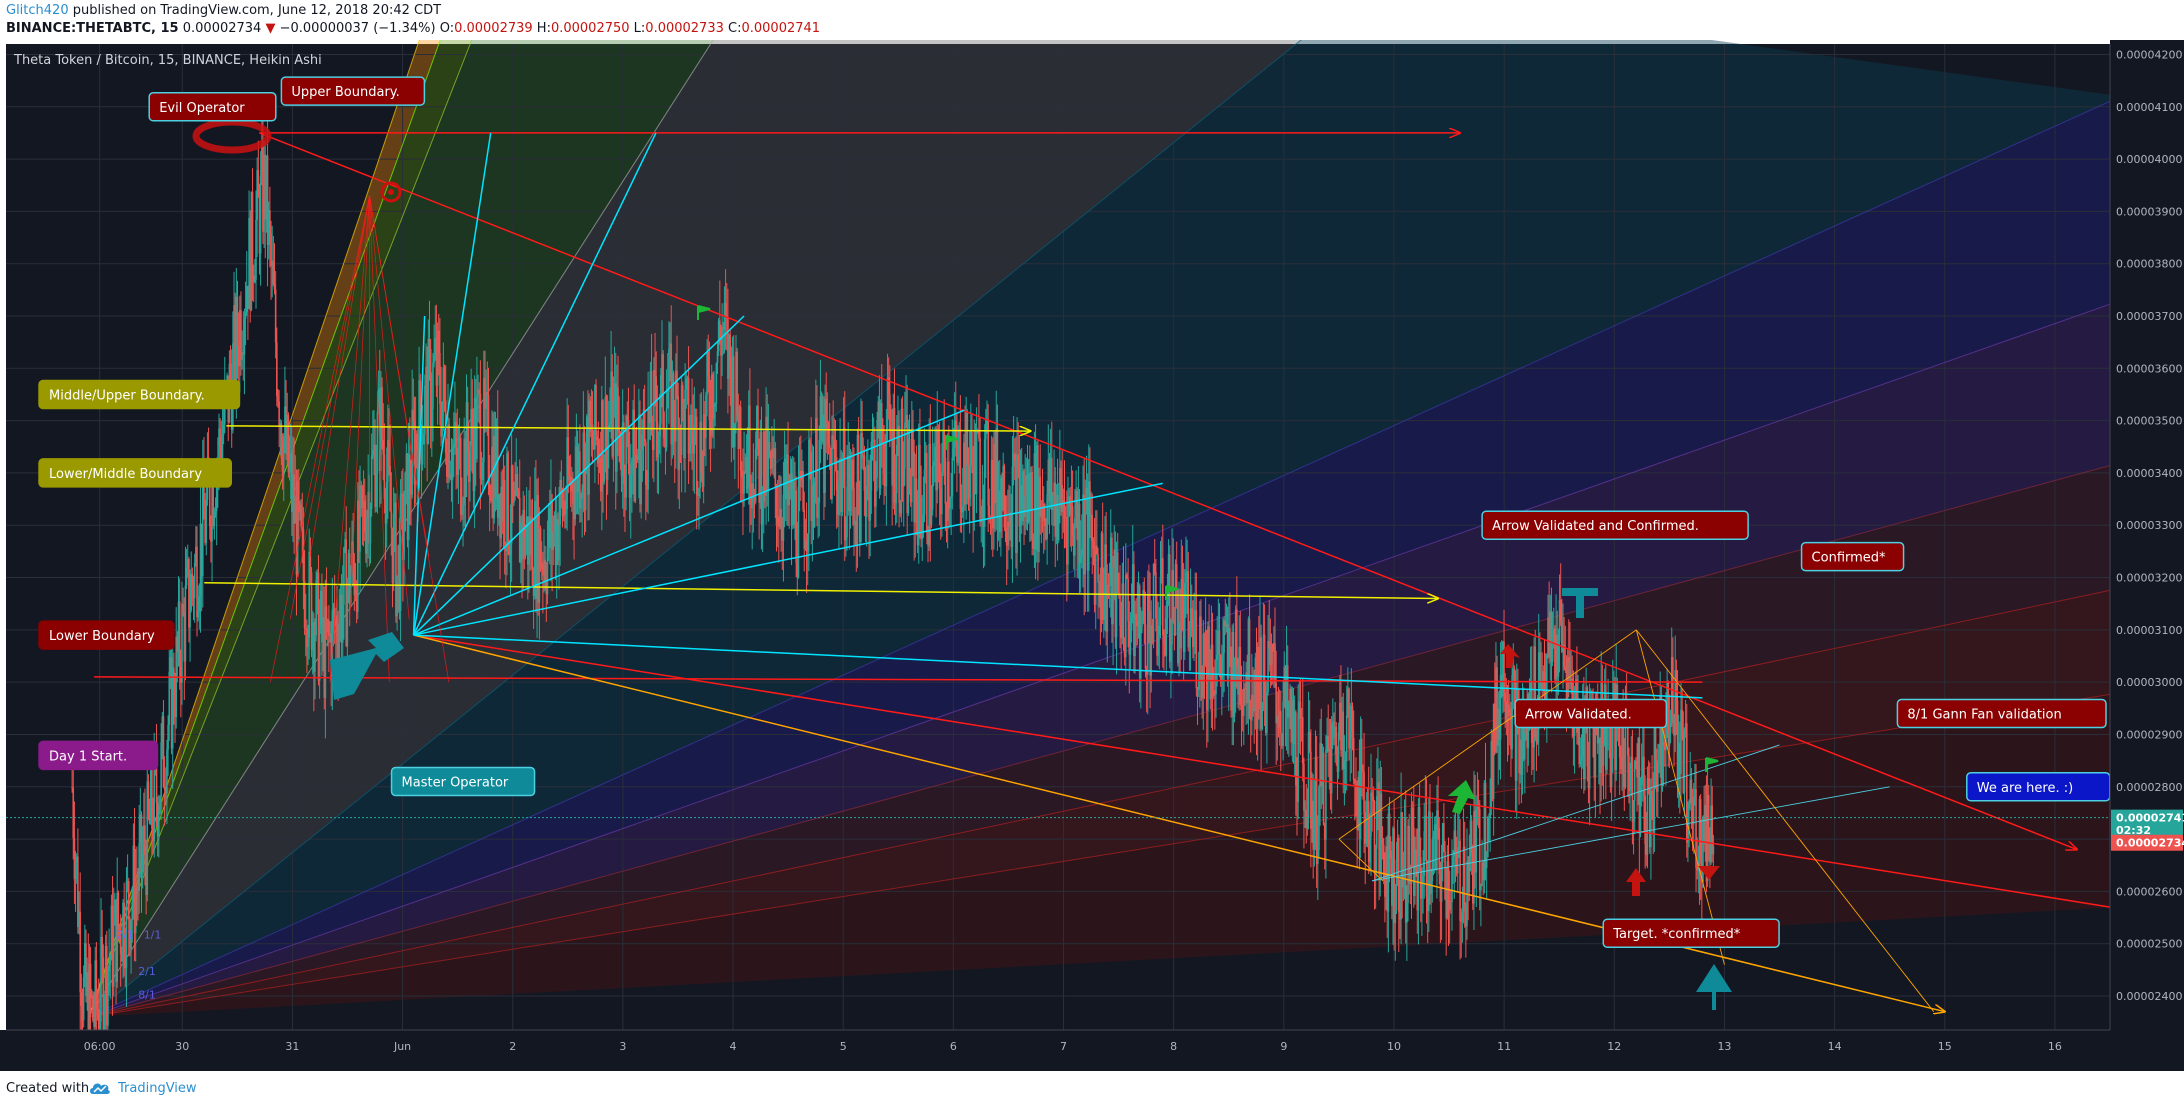 This screenshot has height=1107, width=2184. Describe the element at coordinates (1714, 987) in the screenshot. I see `teal-up-arrow-icon` at that location.